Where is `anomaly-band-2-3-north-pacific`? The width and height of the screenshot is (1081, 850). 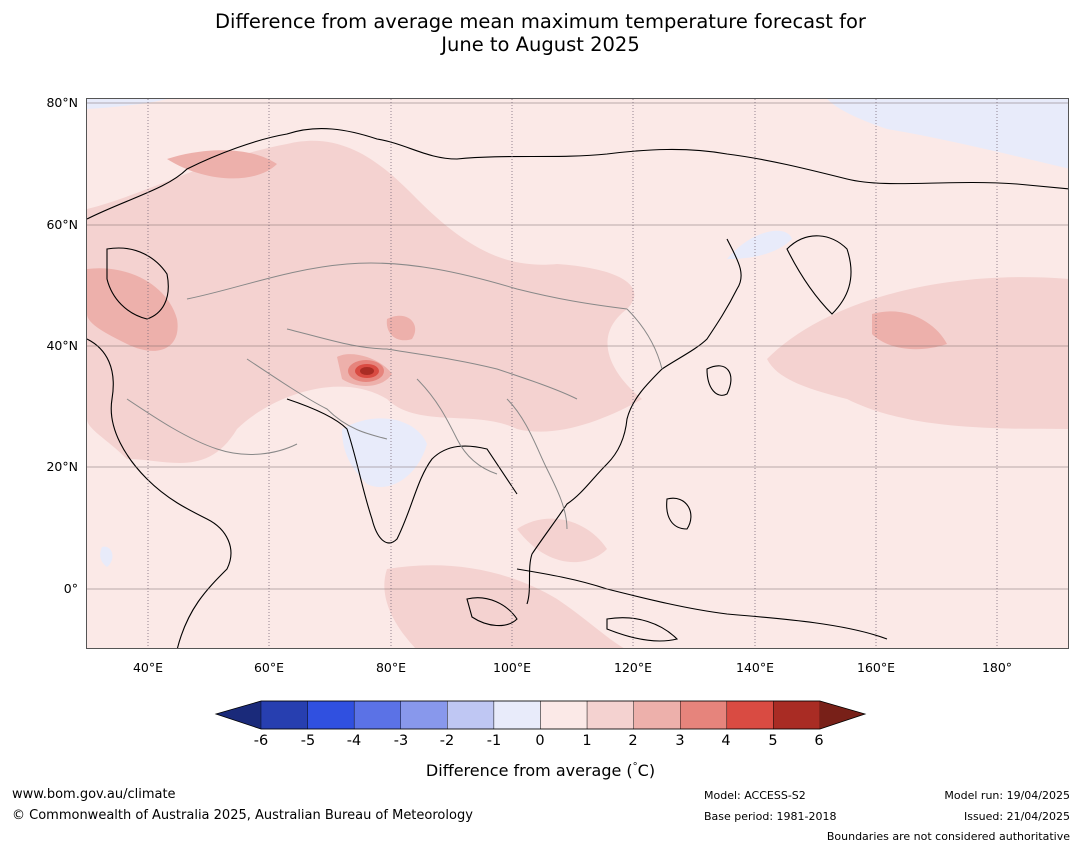 anomaly-band-2-3-north-pacific is located at coordinates (909, 330).